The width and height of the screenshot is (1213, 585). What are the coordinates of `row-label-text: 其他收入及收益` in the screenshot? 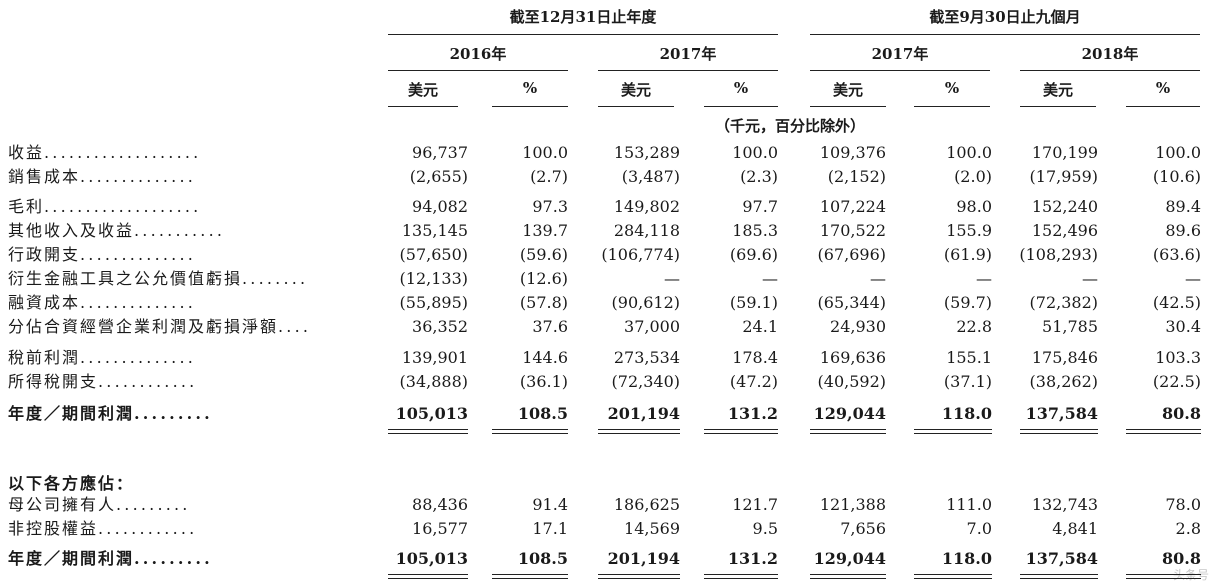 It's located at (71, 230).